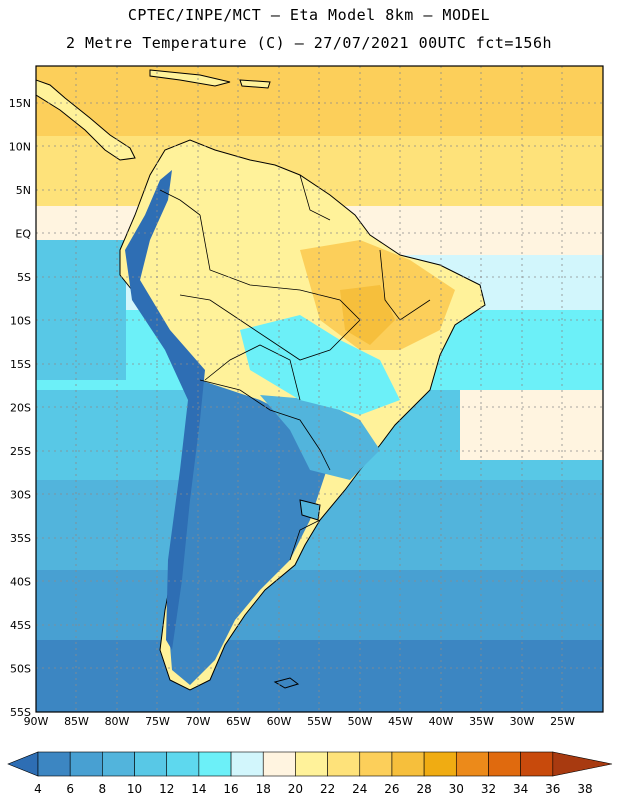 The height and width of the screenshot is (800, 618). What do you see at coordinates (198, 789) in the screenshot?
I see `colorbar-tick-label: 14` at bounding box center [198, 789].